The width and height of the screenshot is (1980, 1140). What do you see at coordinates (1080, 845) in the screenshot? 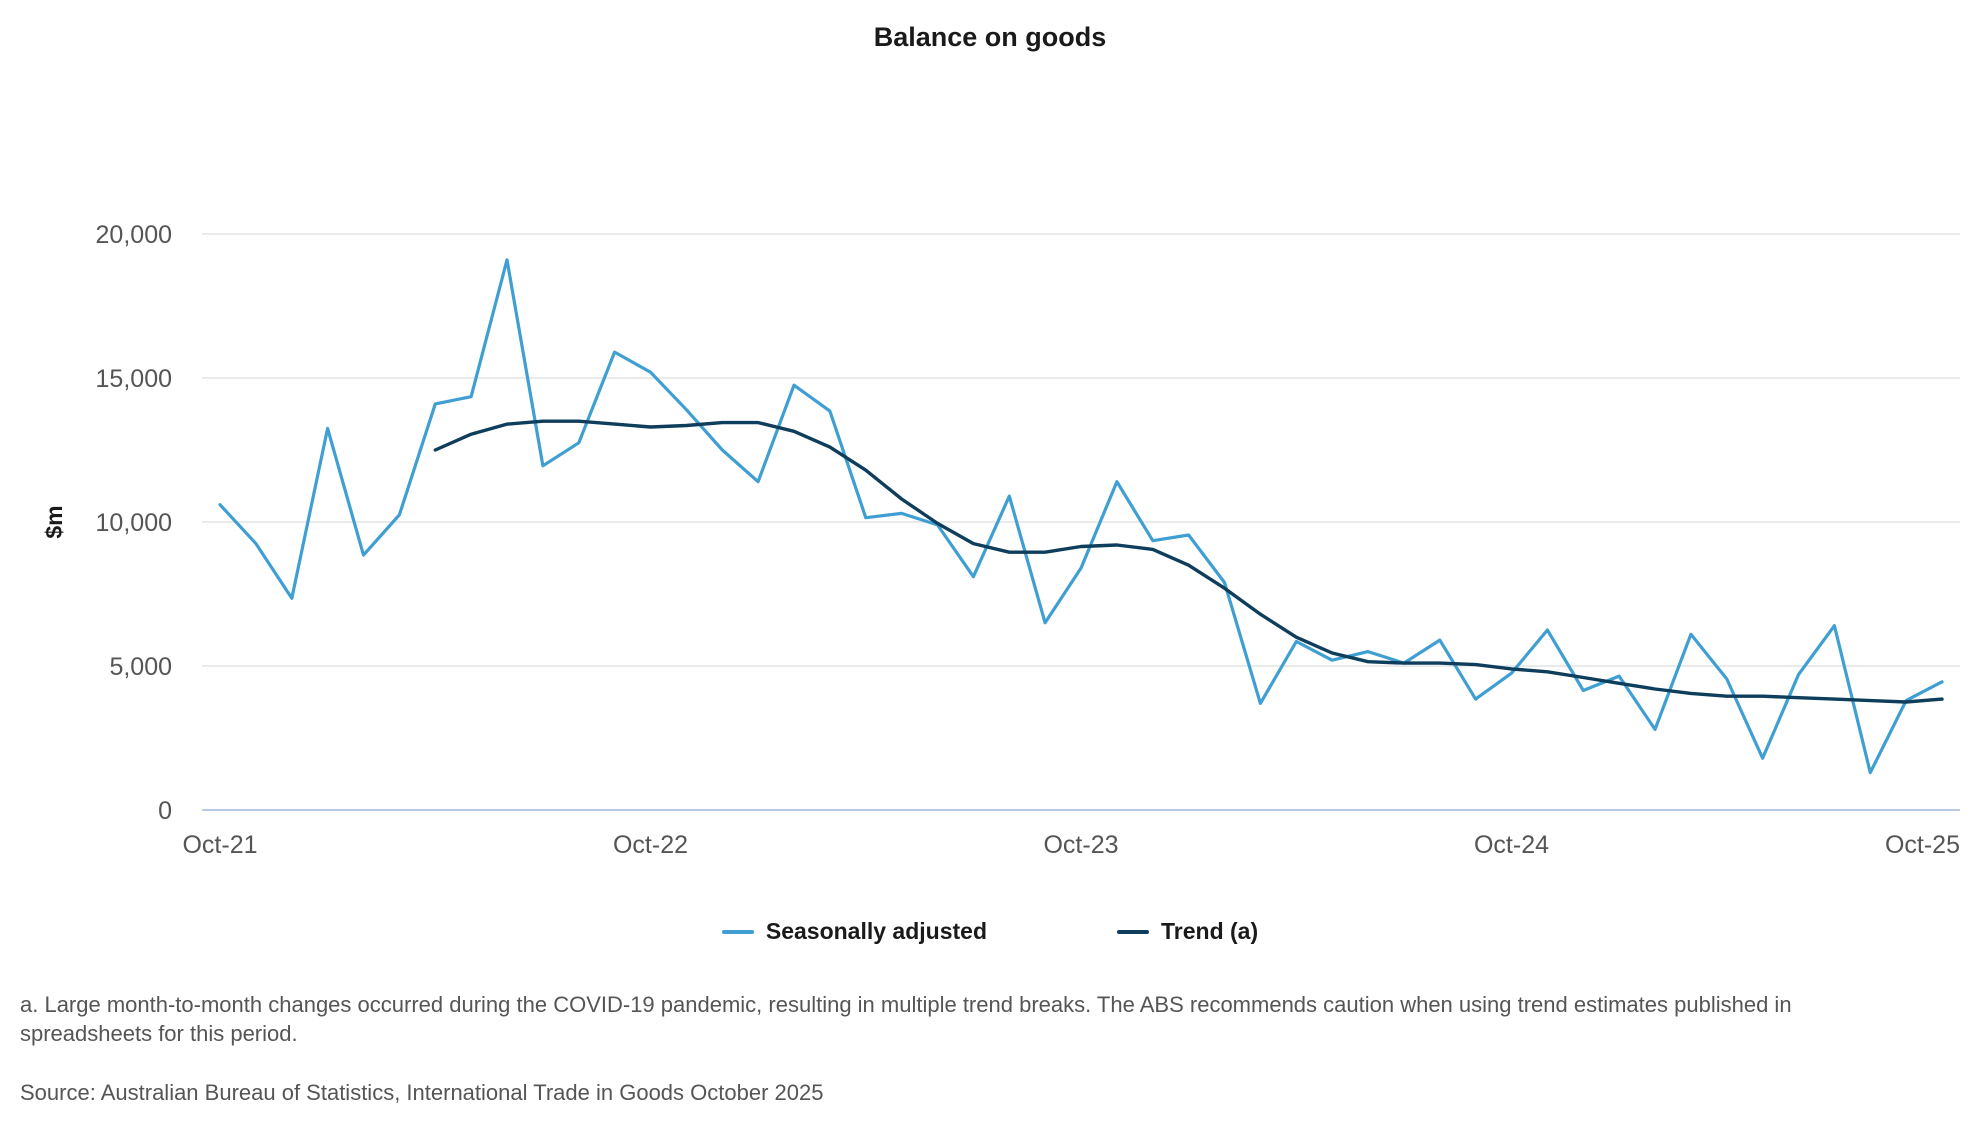
I see `x-tick-label: Oct-23` at bounding box center [1080, 845].